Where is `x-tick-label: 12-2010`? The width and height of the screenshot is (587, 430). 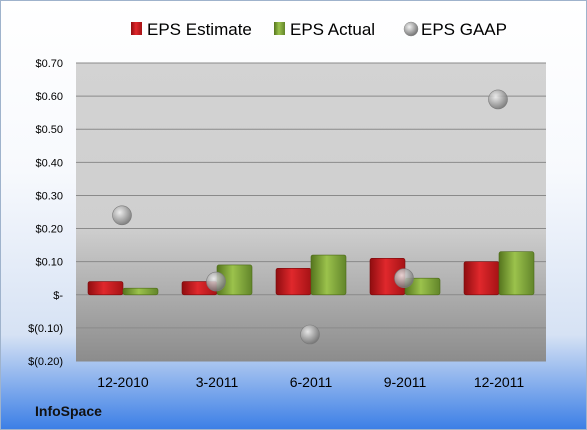 x-tick-label: 12-2010 is located at coordinates (123, 382).